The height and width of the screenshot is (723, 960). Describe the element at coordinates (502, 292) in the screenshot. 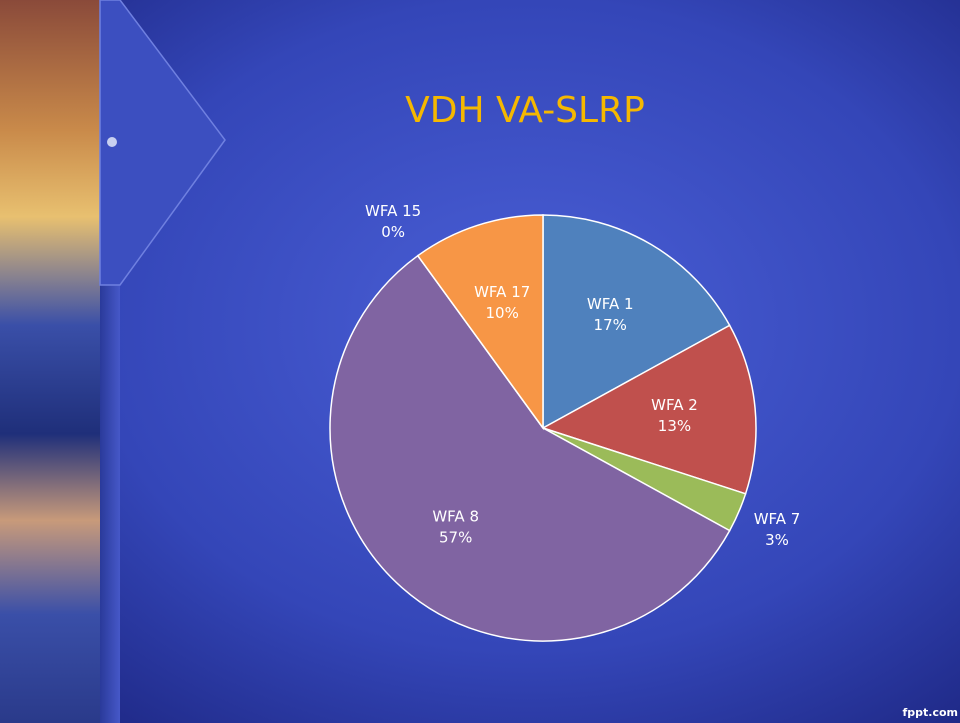

I see `slice-label: WFA 17` at that location.